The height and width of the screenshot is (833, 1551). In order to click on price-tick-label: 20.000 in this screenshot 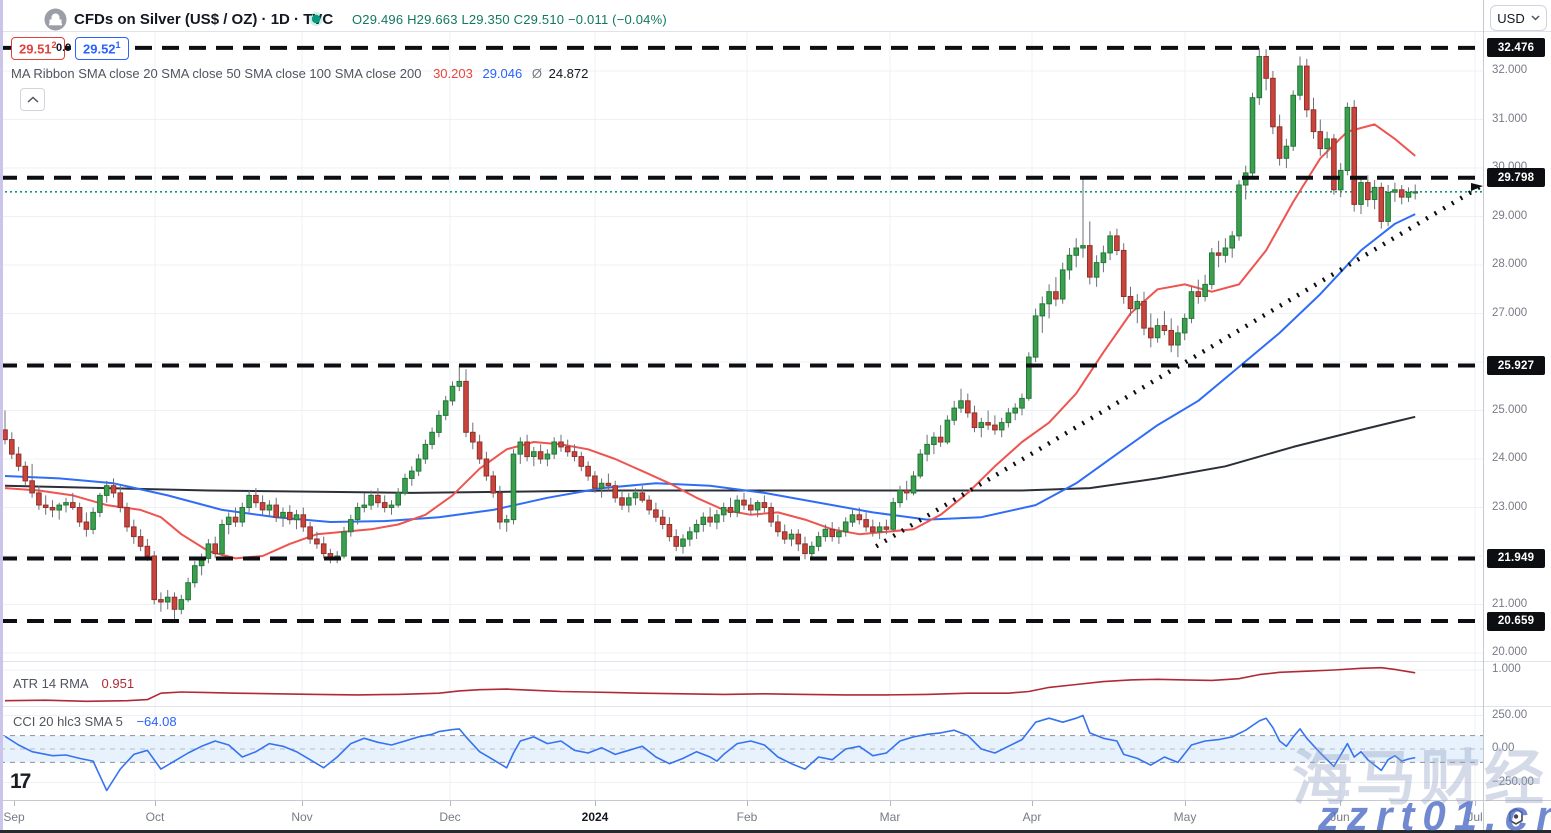, I will do `click(1510, 652)`.